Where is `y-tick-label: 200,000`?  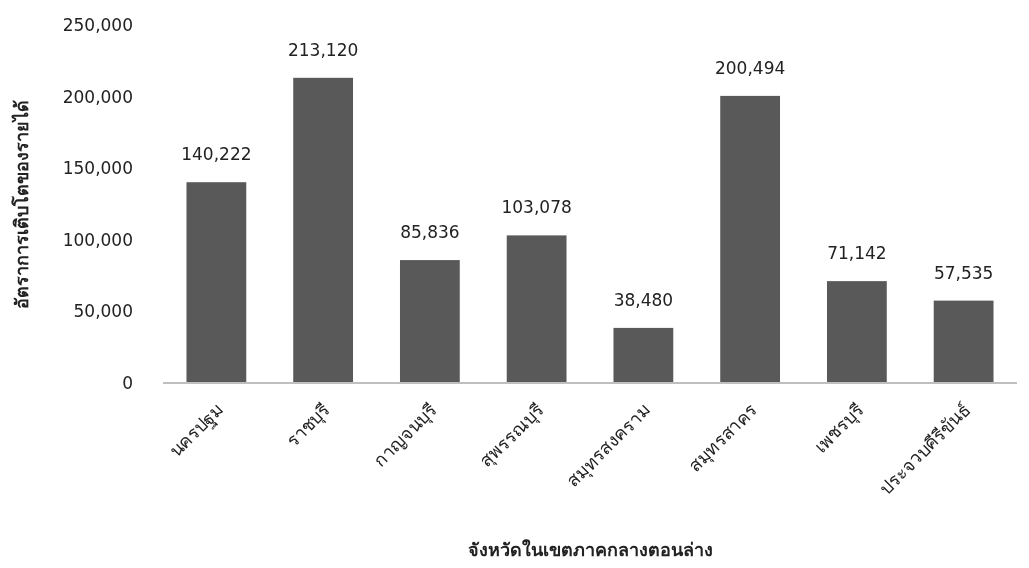 y-tick-label: 200,000 is located at coordinates (97, 96).